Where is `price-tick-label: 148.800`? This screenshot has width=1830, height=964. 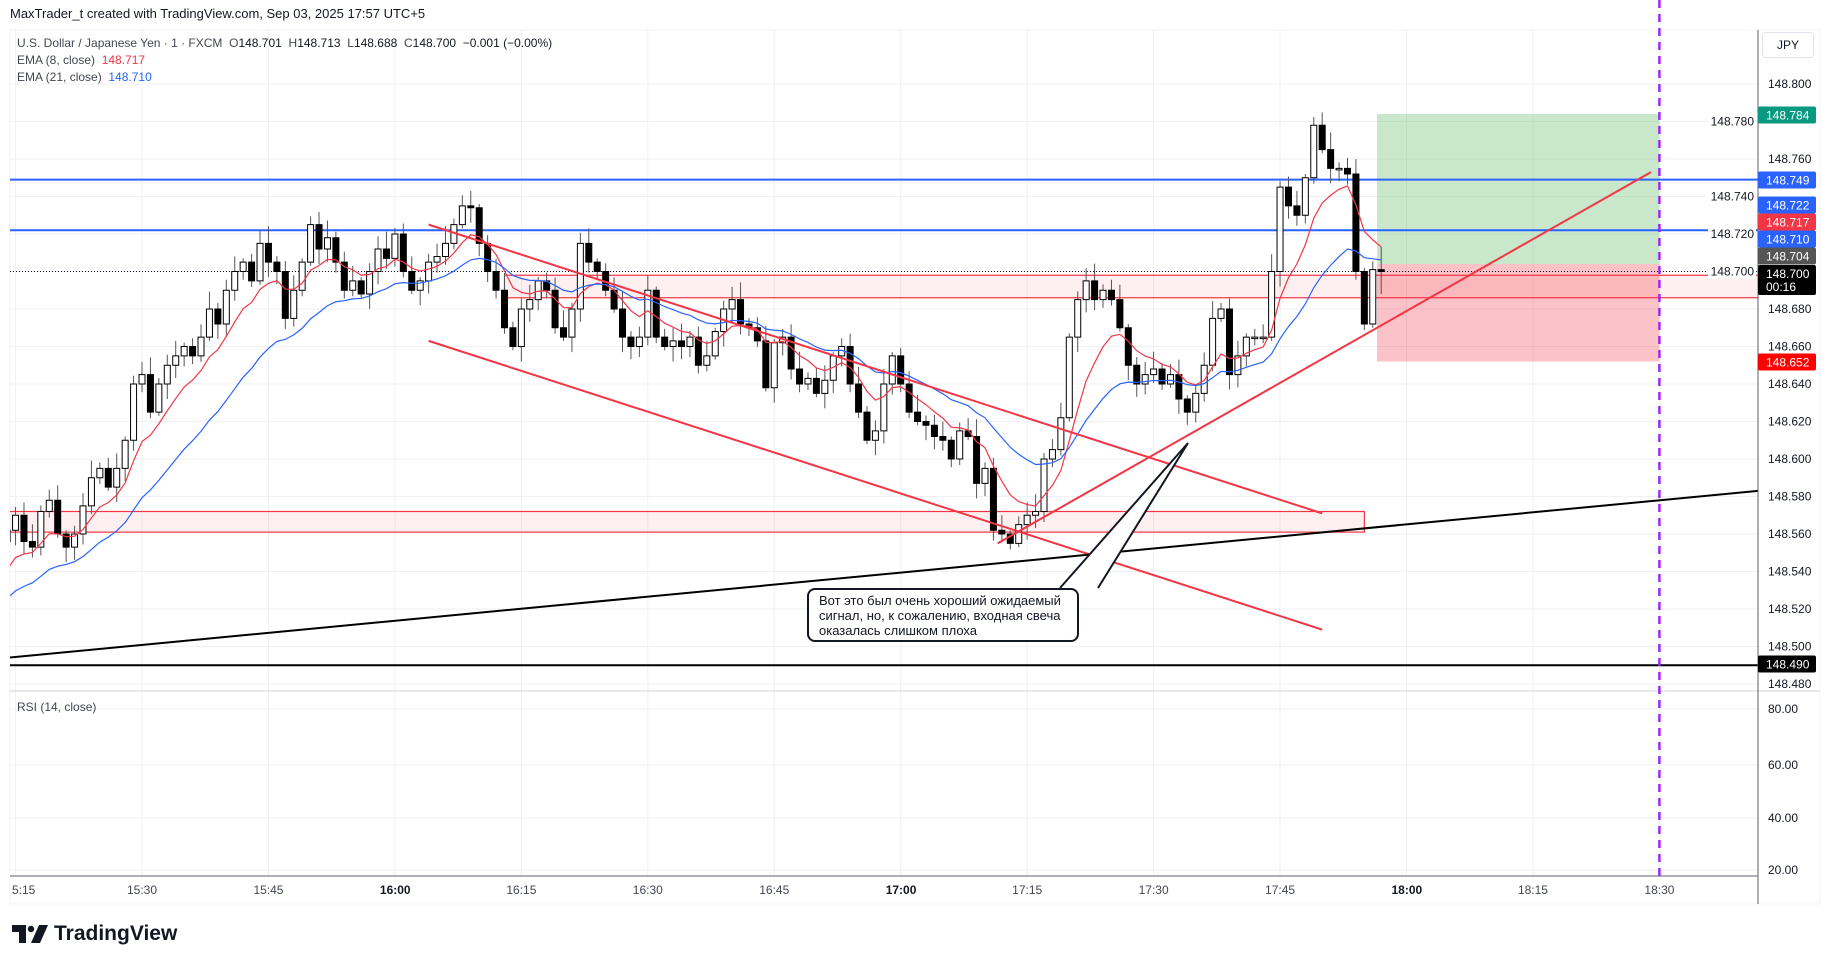
price-tick-label: 148.800 is located at coordinates (1790, 84).